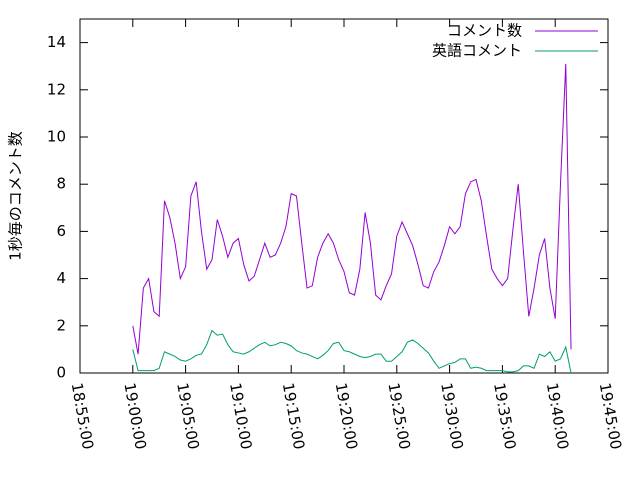 This screenshot has height=480, width=640. What do you see at coordinates (61, 373) in the screenshot?
I see `y-tick-label: 0` at bounding box center [61, 373].